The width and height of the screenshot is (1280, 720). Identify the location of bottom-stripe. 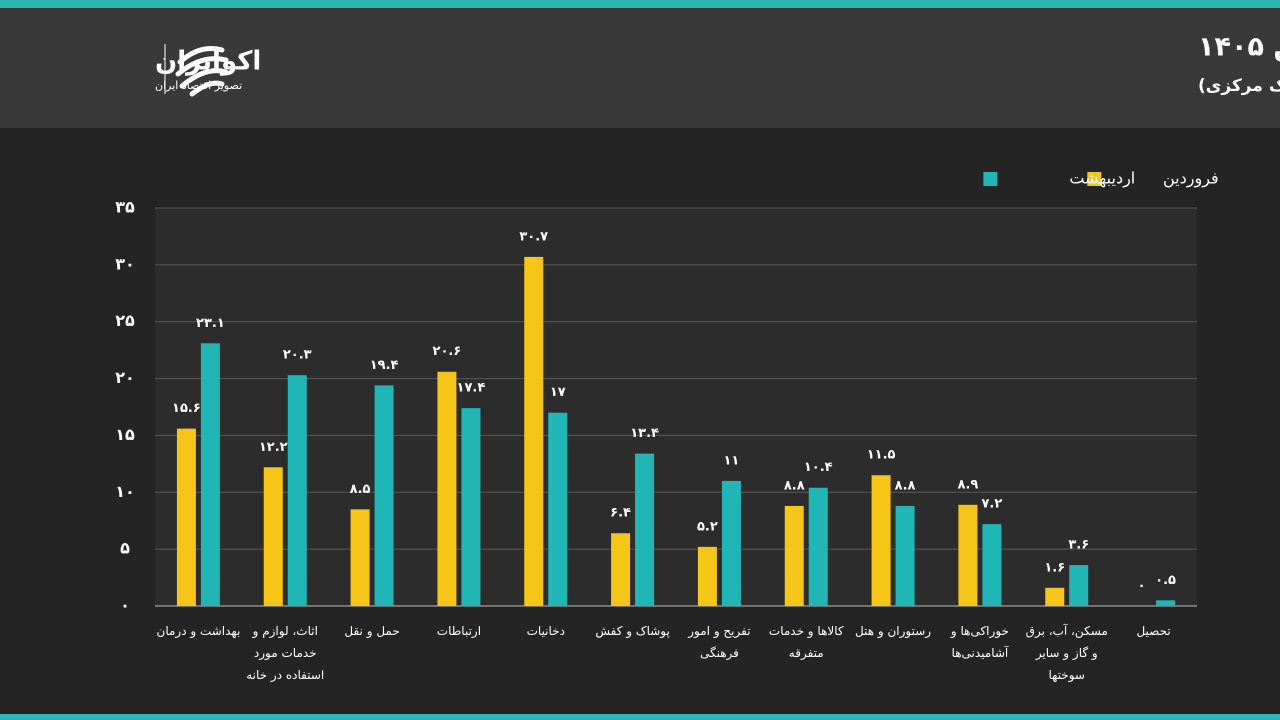
(640, 717).